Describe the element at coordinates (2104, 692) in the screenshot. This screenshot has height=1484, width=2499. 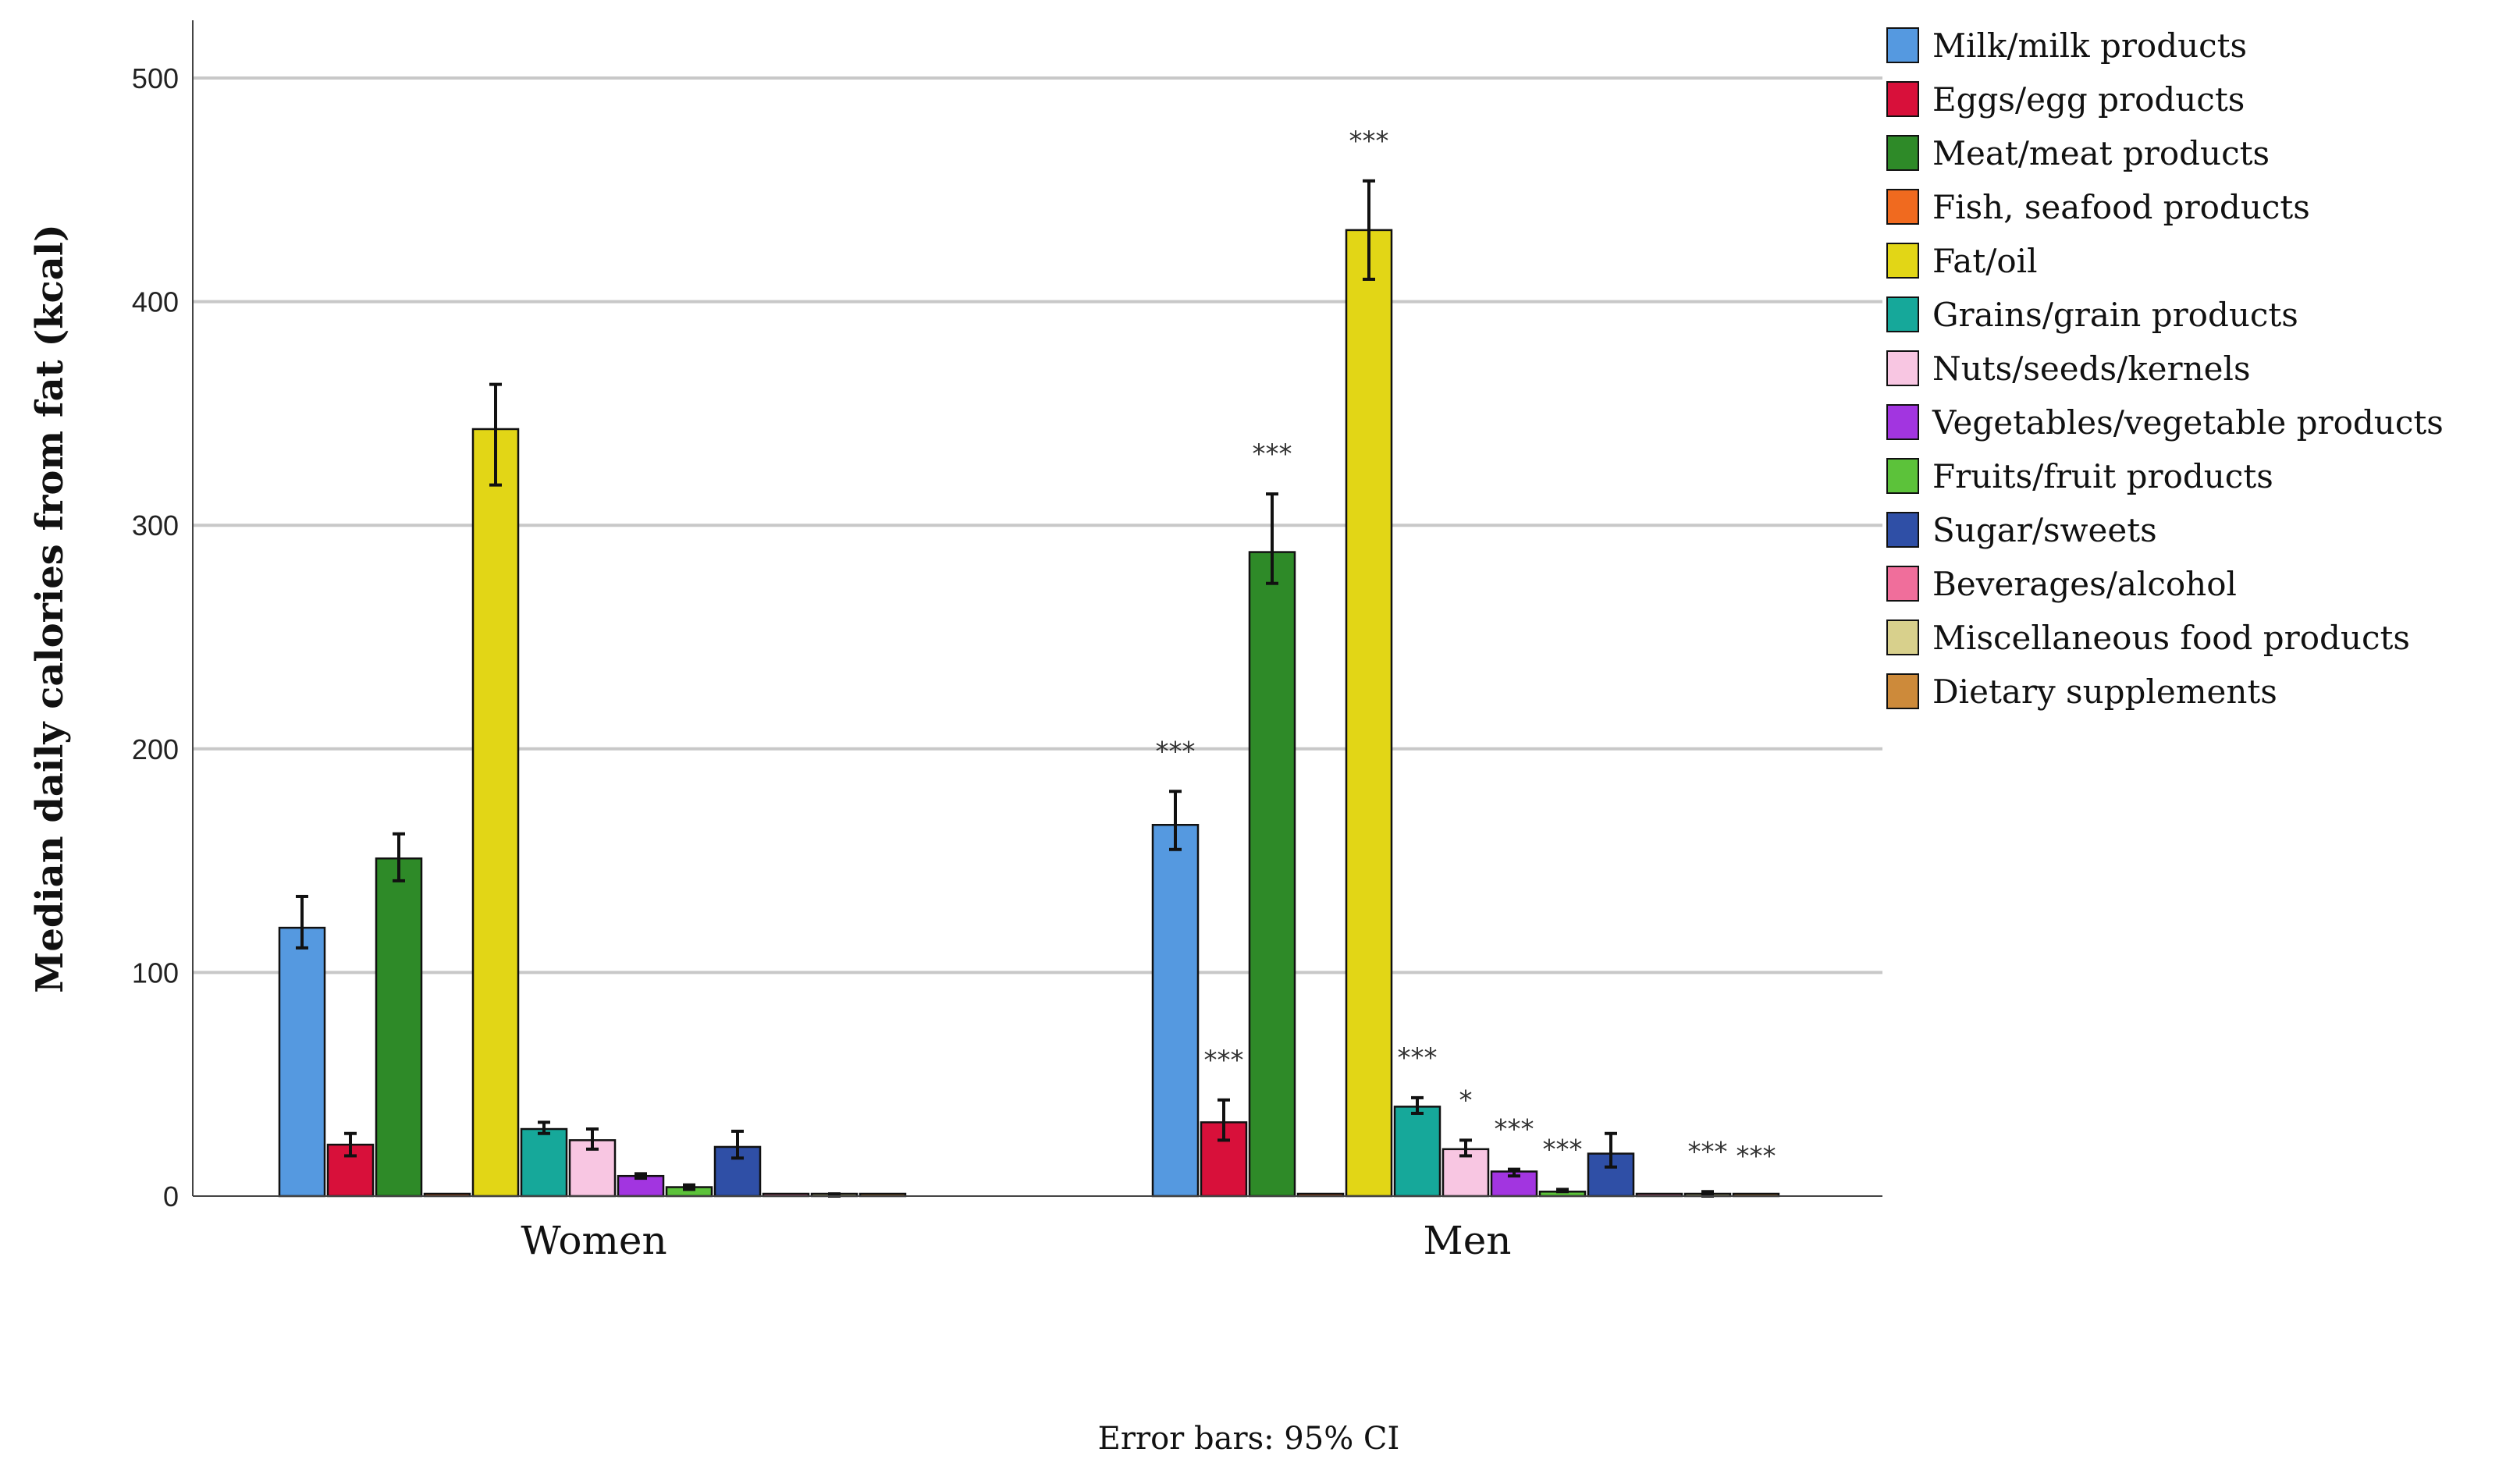
I see `legend-label: Dietary supplements` at that location.